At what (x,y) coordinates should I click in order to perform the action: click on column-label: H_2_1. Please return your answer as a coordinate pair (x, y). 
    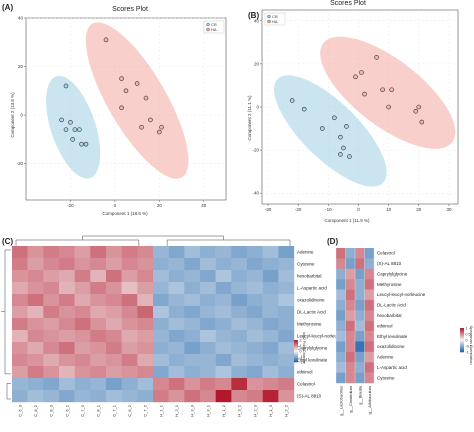
    Looking at the image, I should click on (176, 410).